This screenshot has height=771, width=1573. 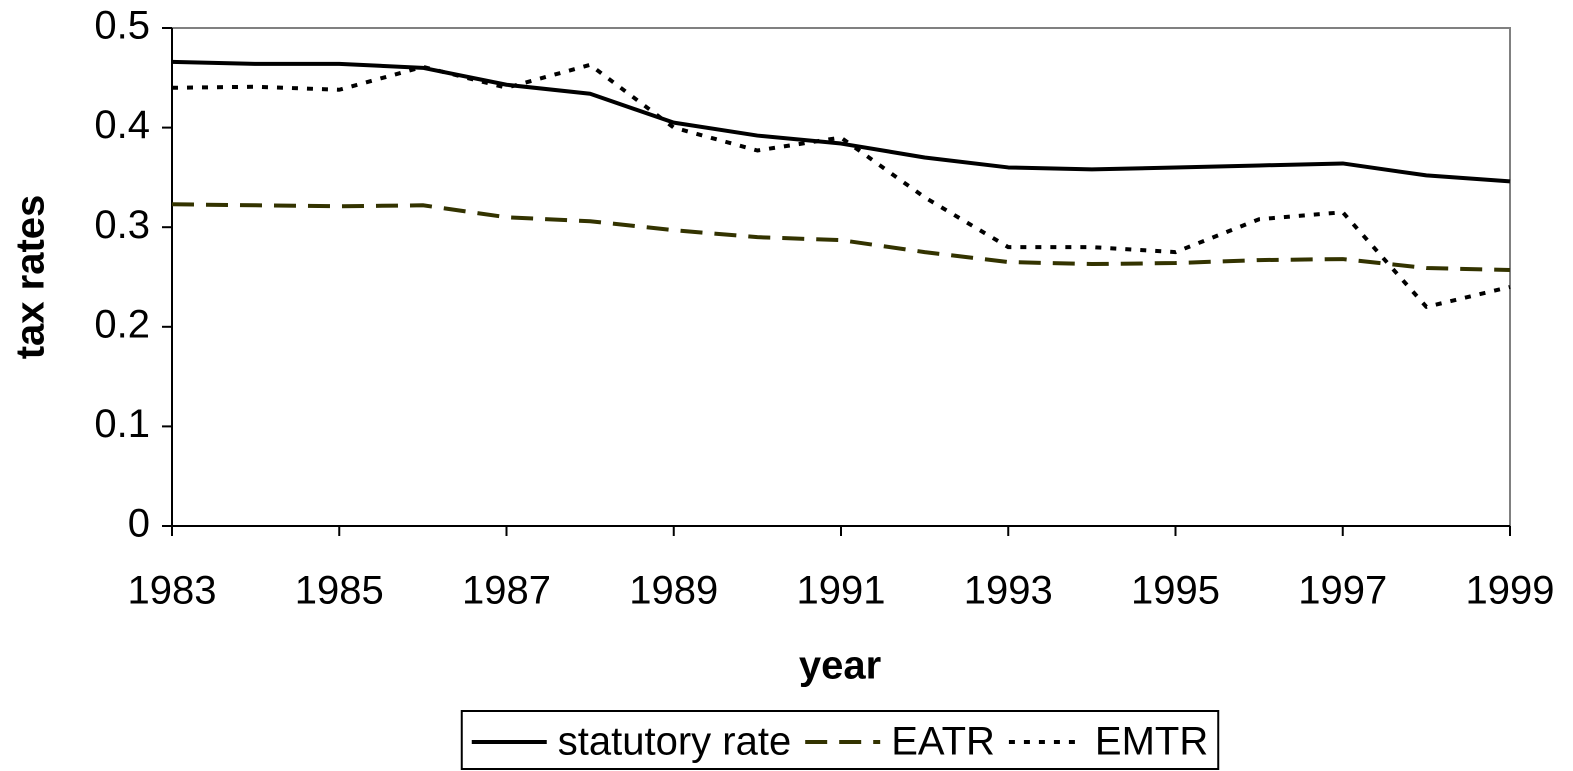 What do you see at coordinates (31, 277) in the screenshot?
I see `y-axis-label: tax rates` at bounding box center [31, 277].